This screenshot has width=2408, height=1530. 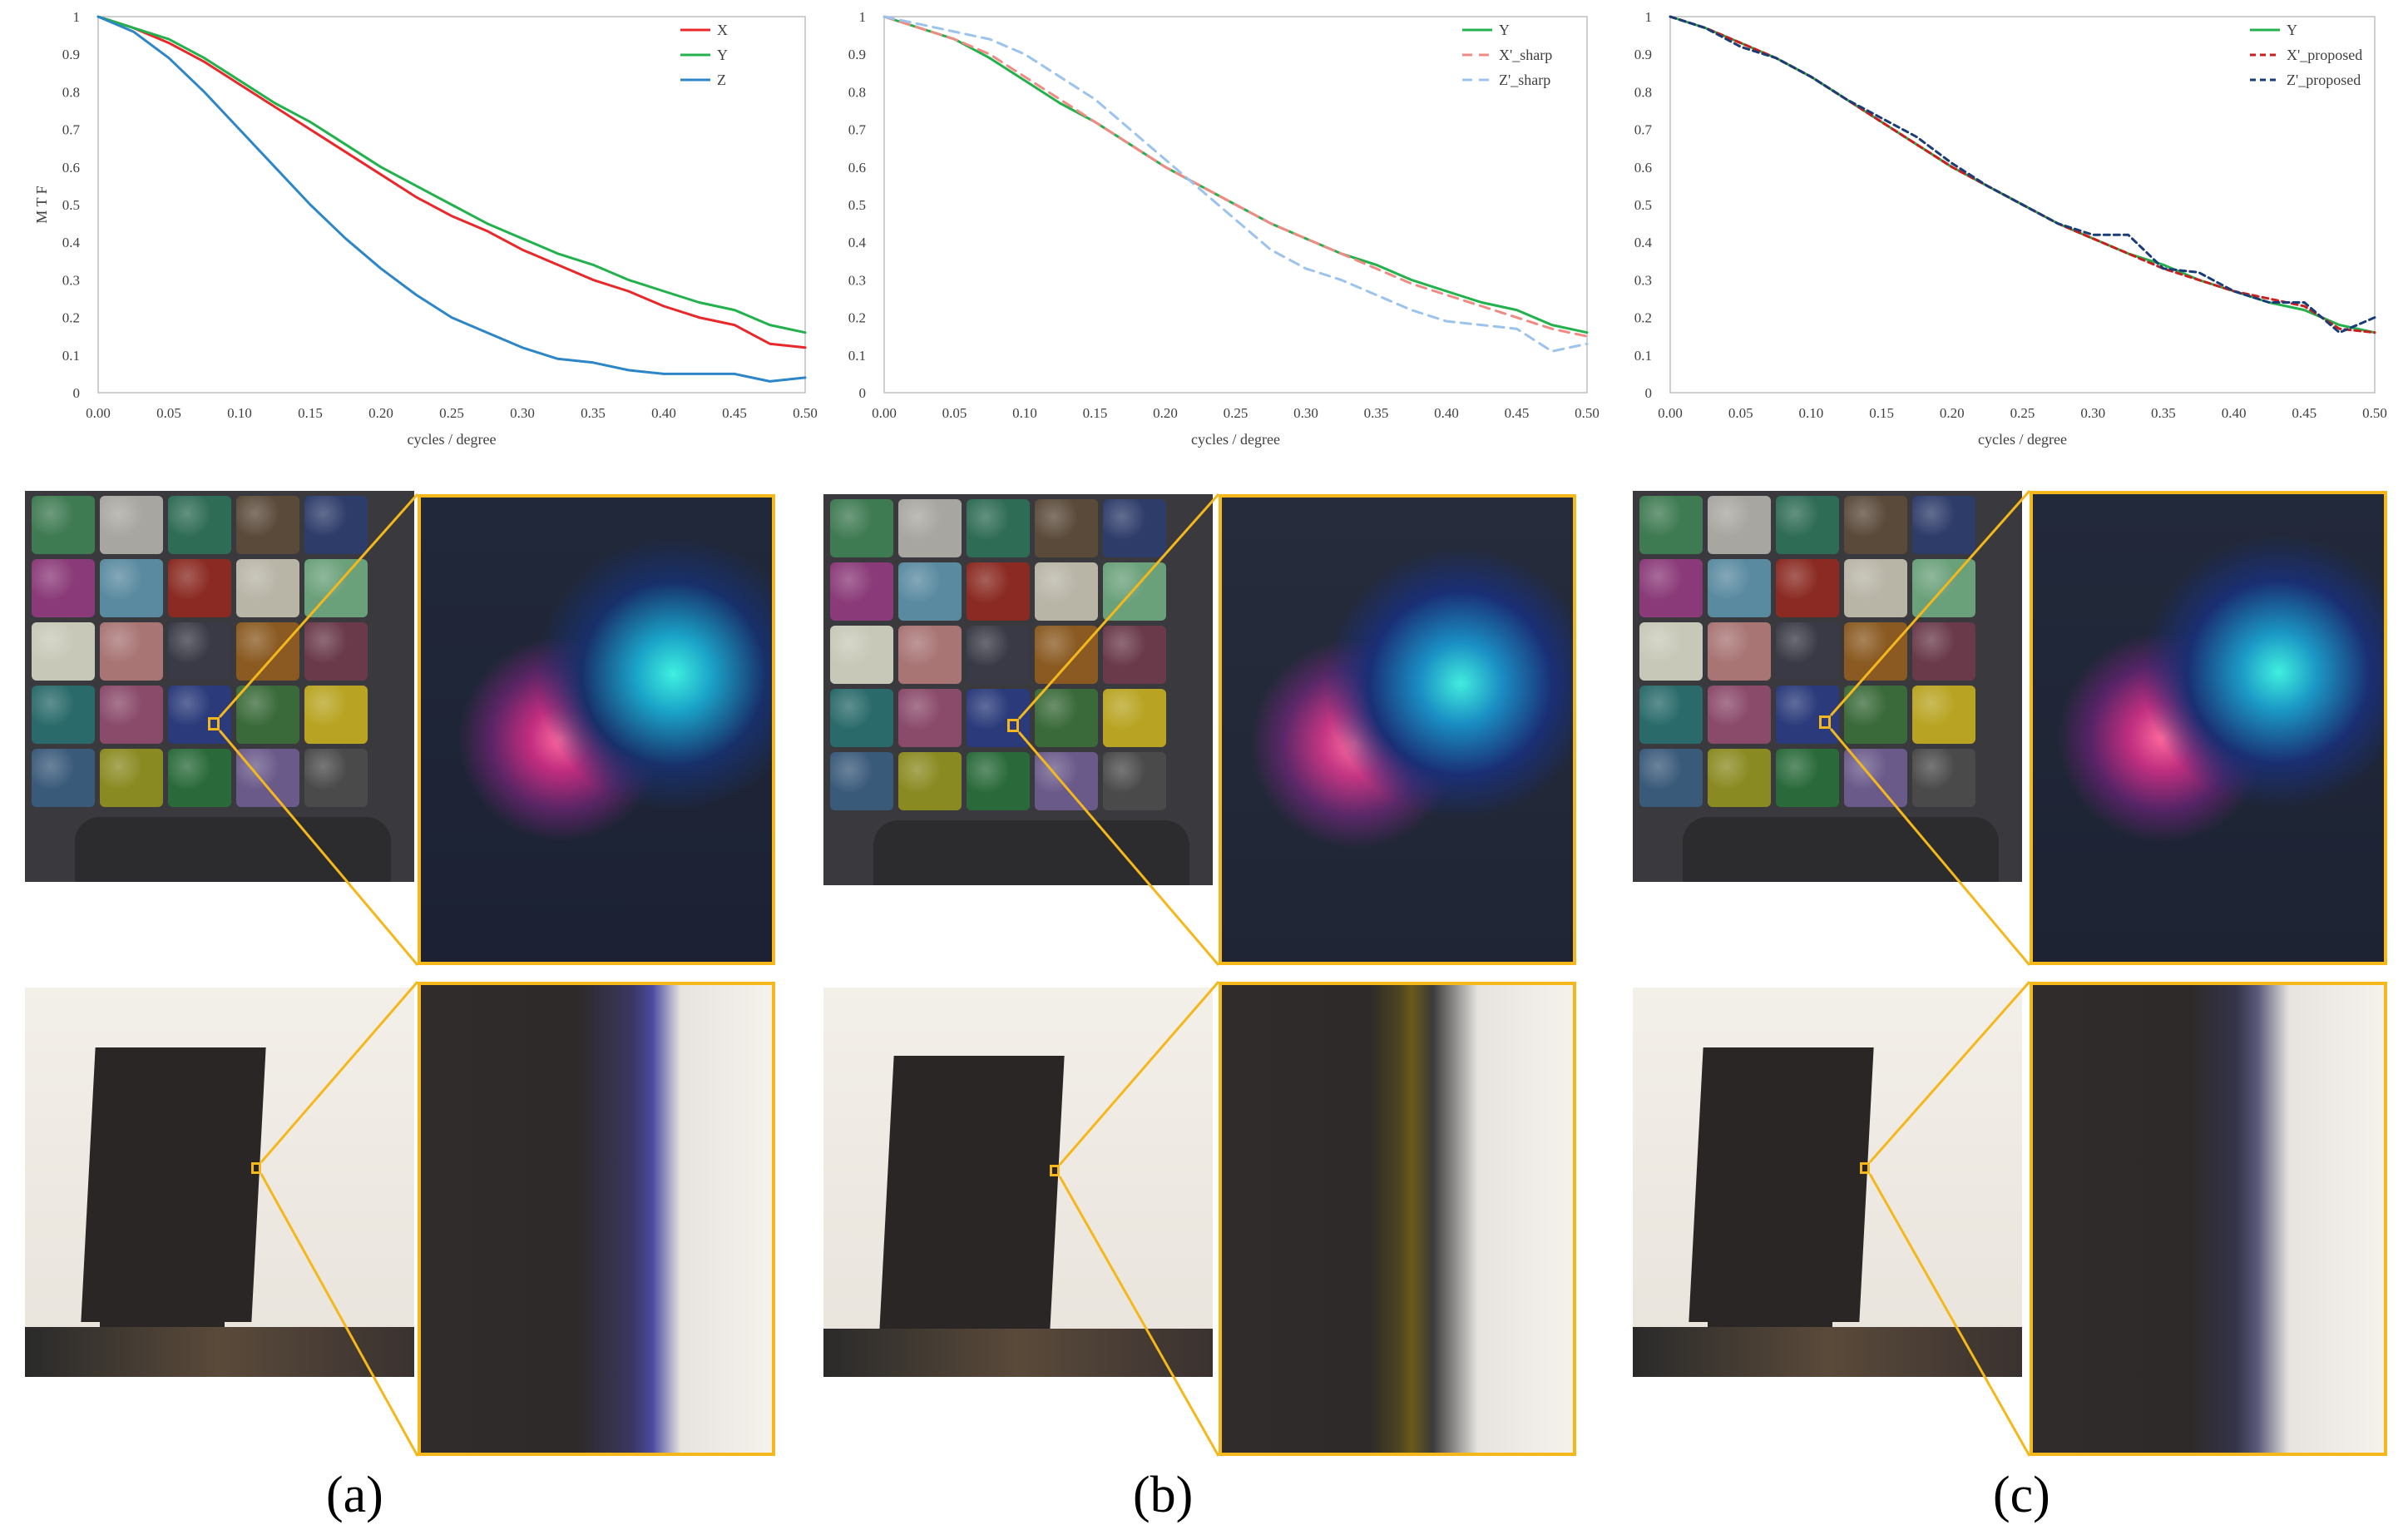 What do you see at coordinates (173, 1184) in the screenshot?
I see `edge-target` at bounding box center [173, 1184].